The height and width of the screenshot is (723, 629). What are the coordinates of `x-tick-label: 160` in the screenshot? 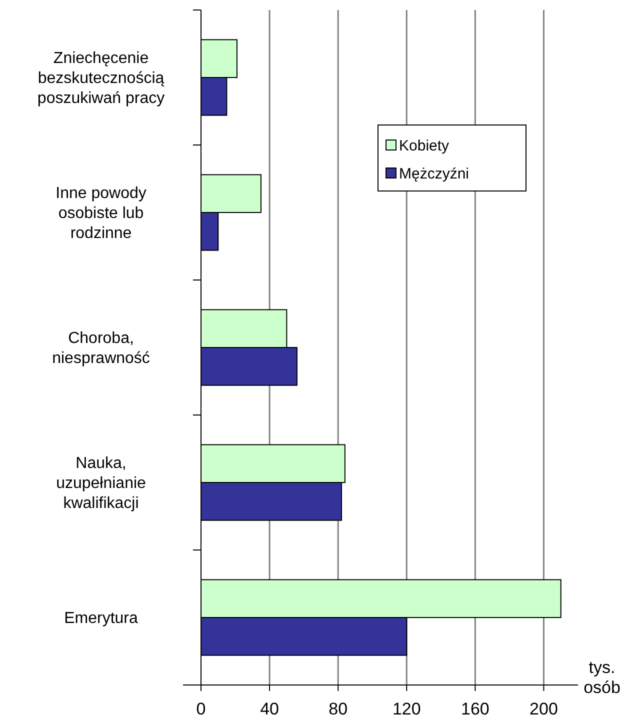 It's located at (475, 708).